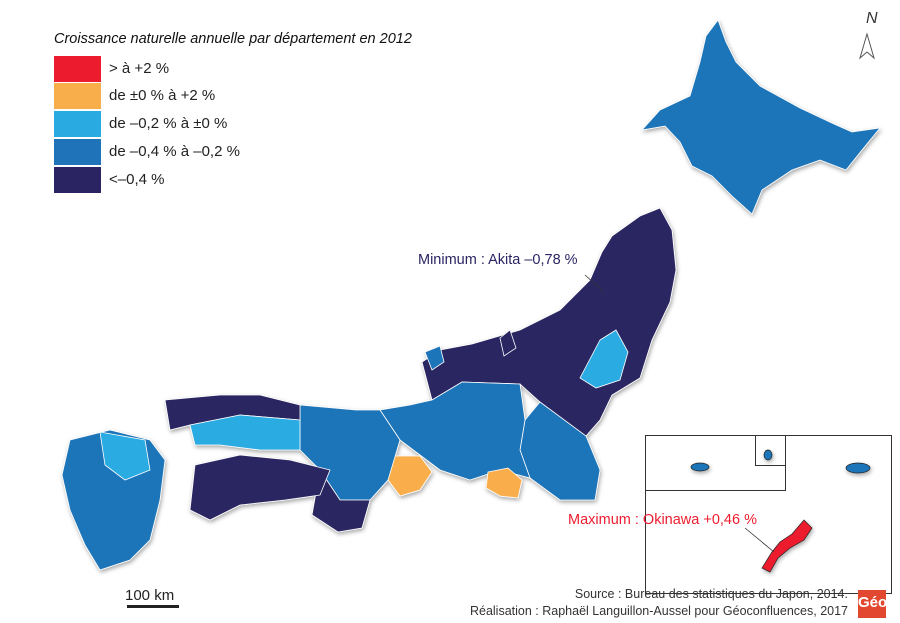 The image size is (900, 623). I want to click on island-amami, so click(858, 468).